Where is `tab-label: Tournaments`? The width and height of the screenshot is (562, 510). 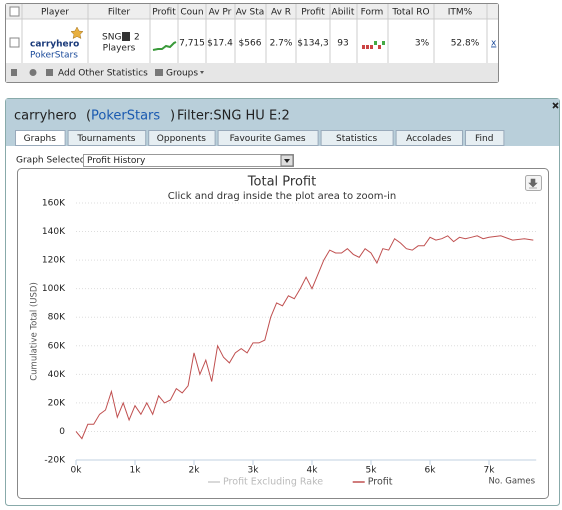
tab-label: Tournaments is located at coordinates (105, 139).